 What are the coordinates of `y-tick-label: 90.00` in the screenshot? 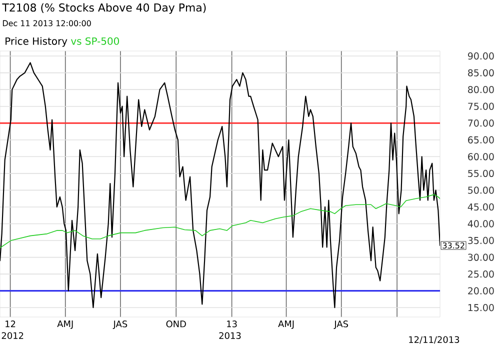 It's located at (481, 56).